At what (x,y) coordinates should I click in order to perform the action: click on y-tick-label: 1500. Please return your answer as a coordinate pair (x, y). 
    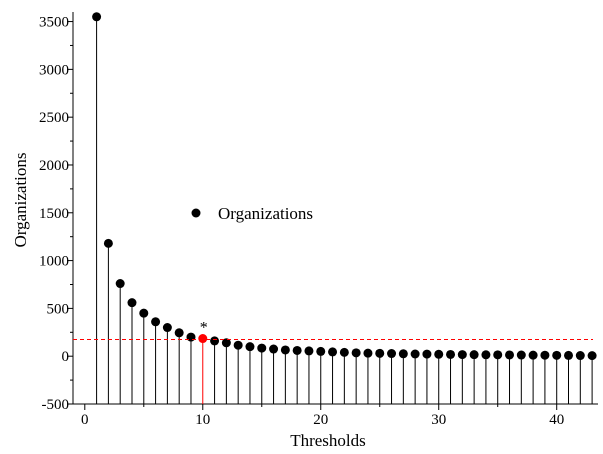
    Looking at the image, I should click on (54, 214).